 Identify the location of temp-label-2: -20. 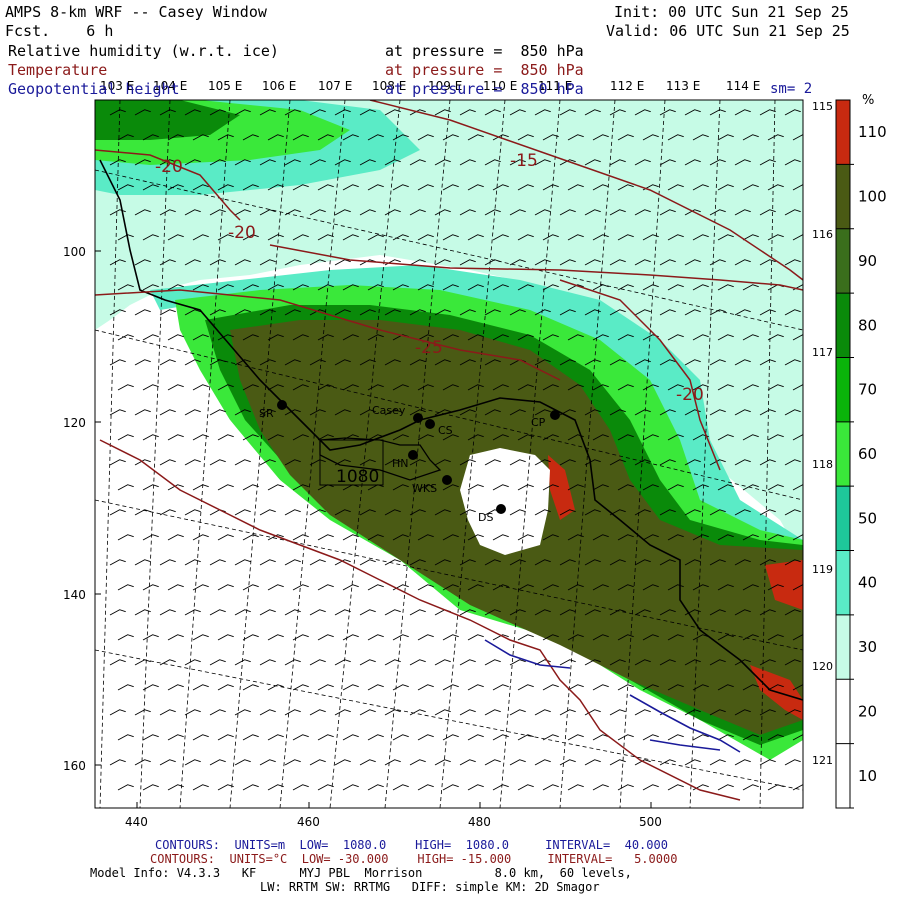
(242, 233).